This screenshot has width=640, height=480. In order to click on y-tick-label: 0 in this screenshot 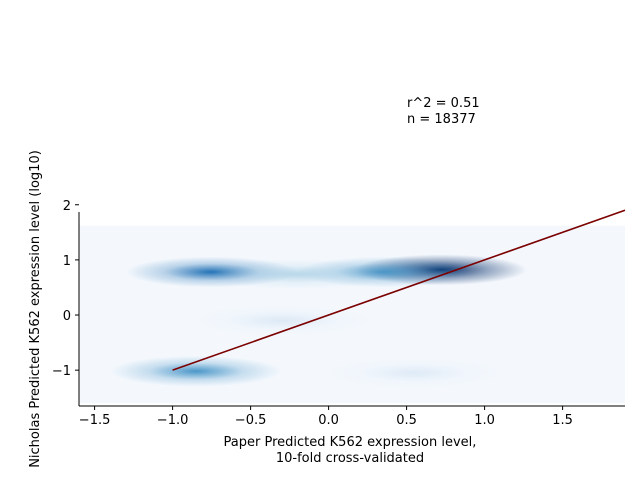, I will do `click(67, 316)`.